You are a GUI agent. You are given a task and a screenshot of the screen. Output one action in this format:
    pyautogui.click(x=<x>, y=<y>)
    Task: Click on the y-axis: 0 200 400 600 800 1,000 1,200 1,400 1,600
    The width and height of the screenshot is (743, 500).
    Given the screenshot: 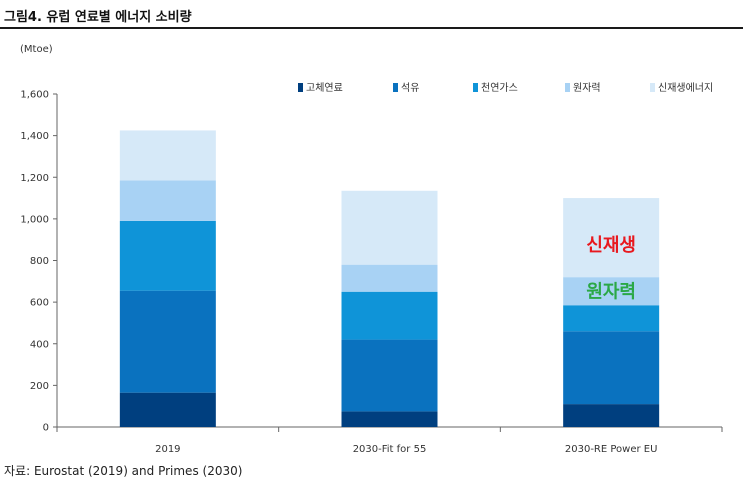 What is the action you would take?
    pyautogui.click(x=39, y=262)
    